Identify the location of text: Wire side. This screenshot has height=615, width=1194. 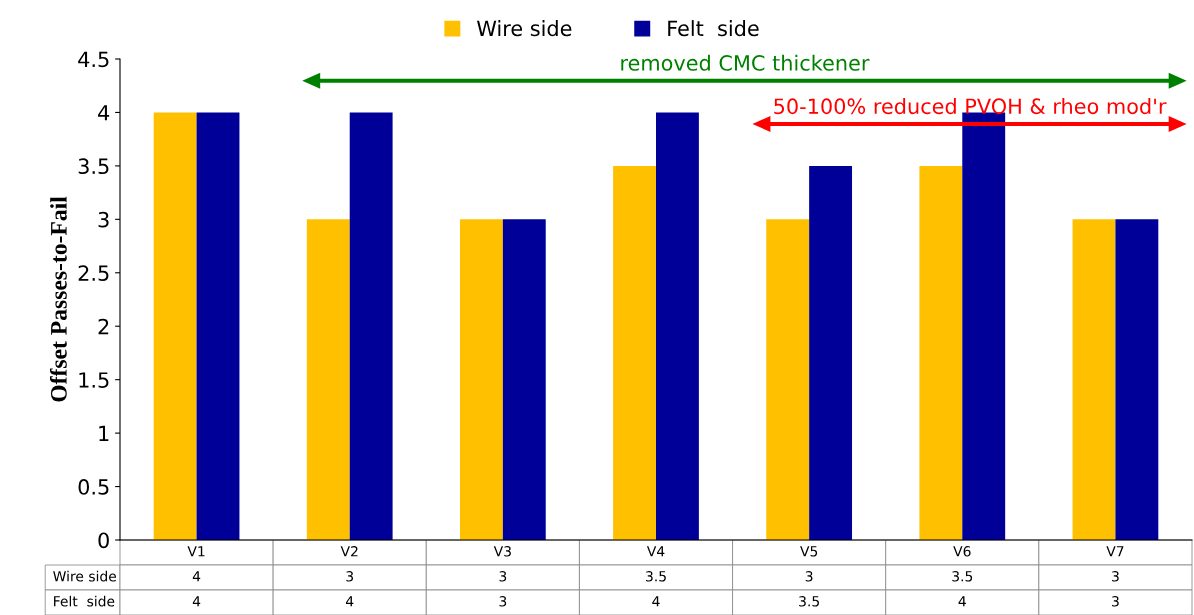
(85, 576).